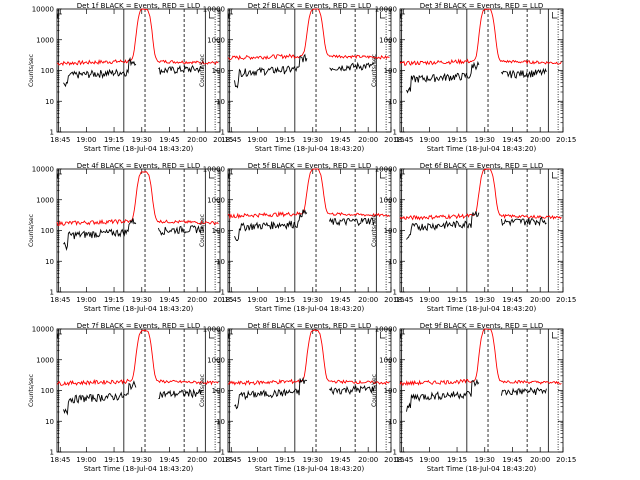  I want to click on panel-title: Det 6f BLACK = Events, RED = LLD, so click(481, 166).